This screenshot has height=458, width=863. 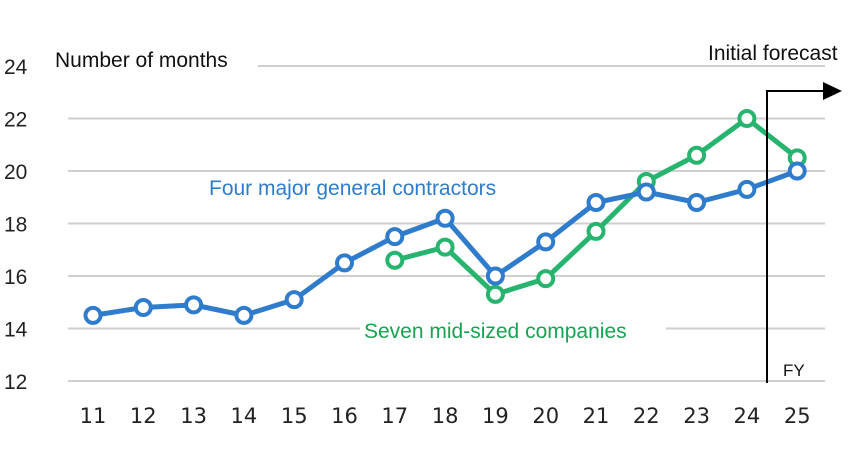 What do you see at coordinates (773, 53) in the screenshot?
I see `forecast-label: Initial forecast` at bounding box center [773, 53].